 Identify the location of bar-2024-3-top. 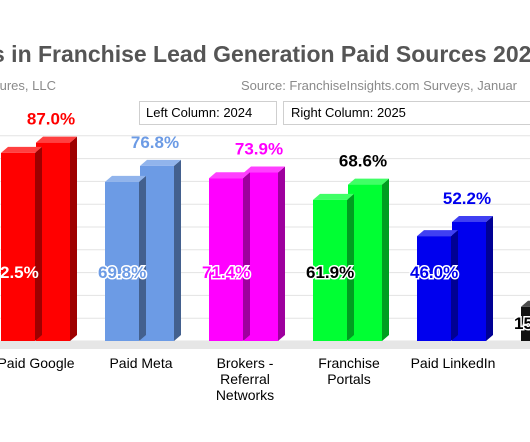
(333, 196).